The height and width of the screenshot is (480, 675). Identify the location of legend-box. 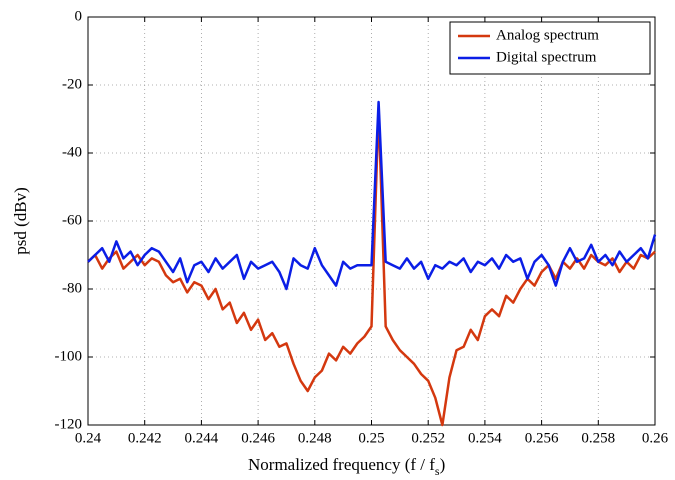
(550, 48).